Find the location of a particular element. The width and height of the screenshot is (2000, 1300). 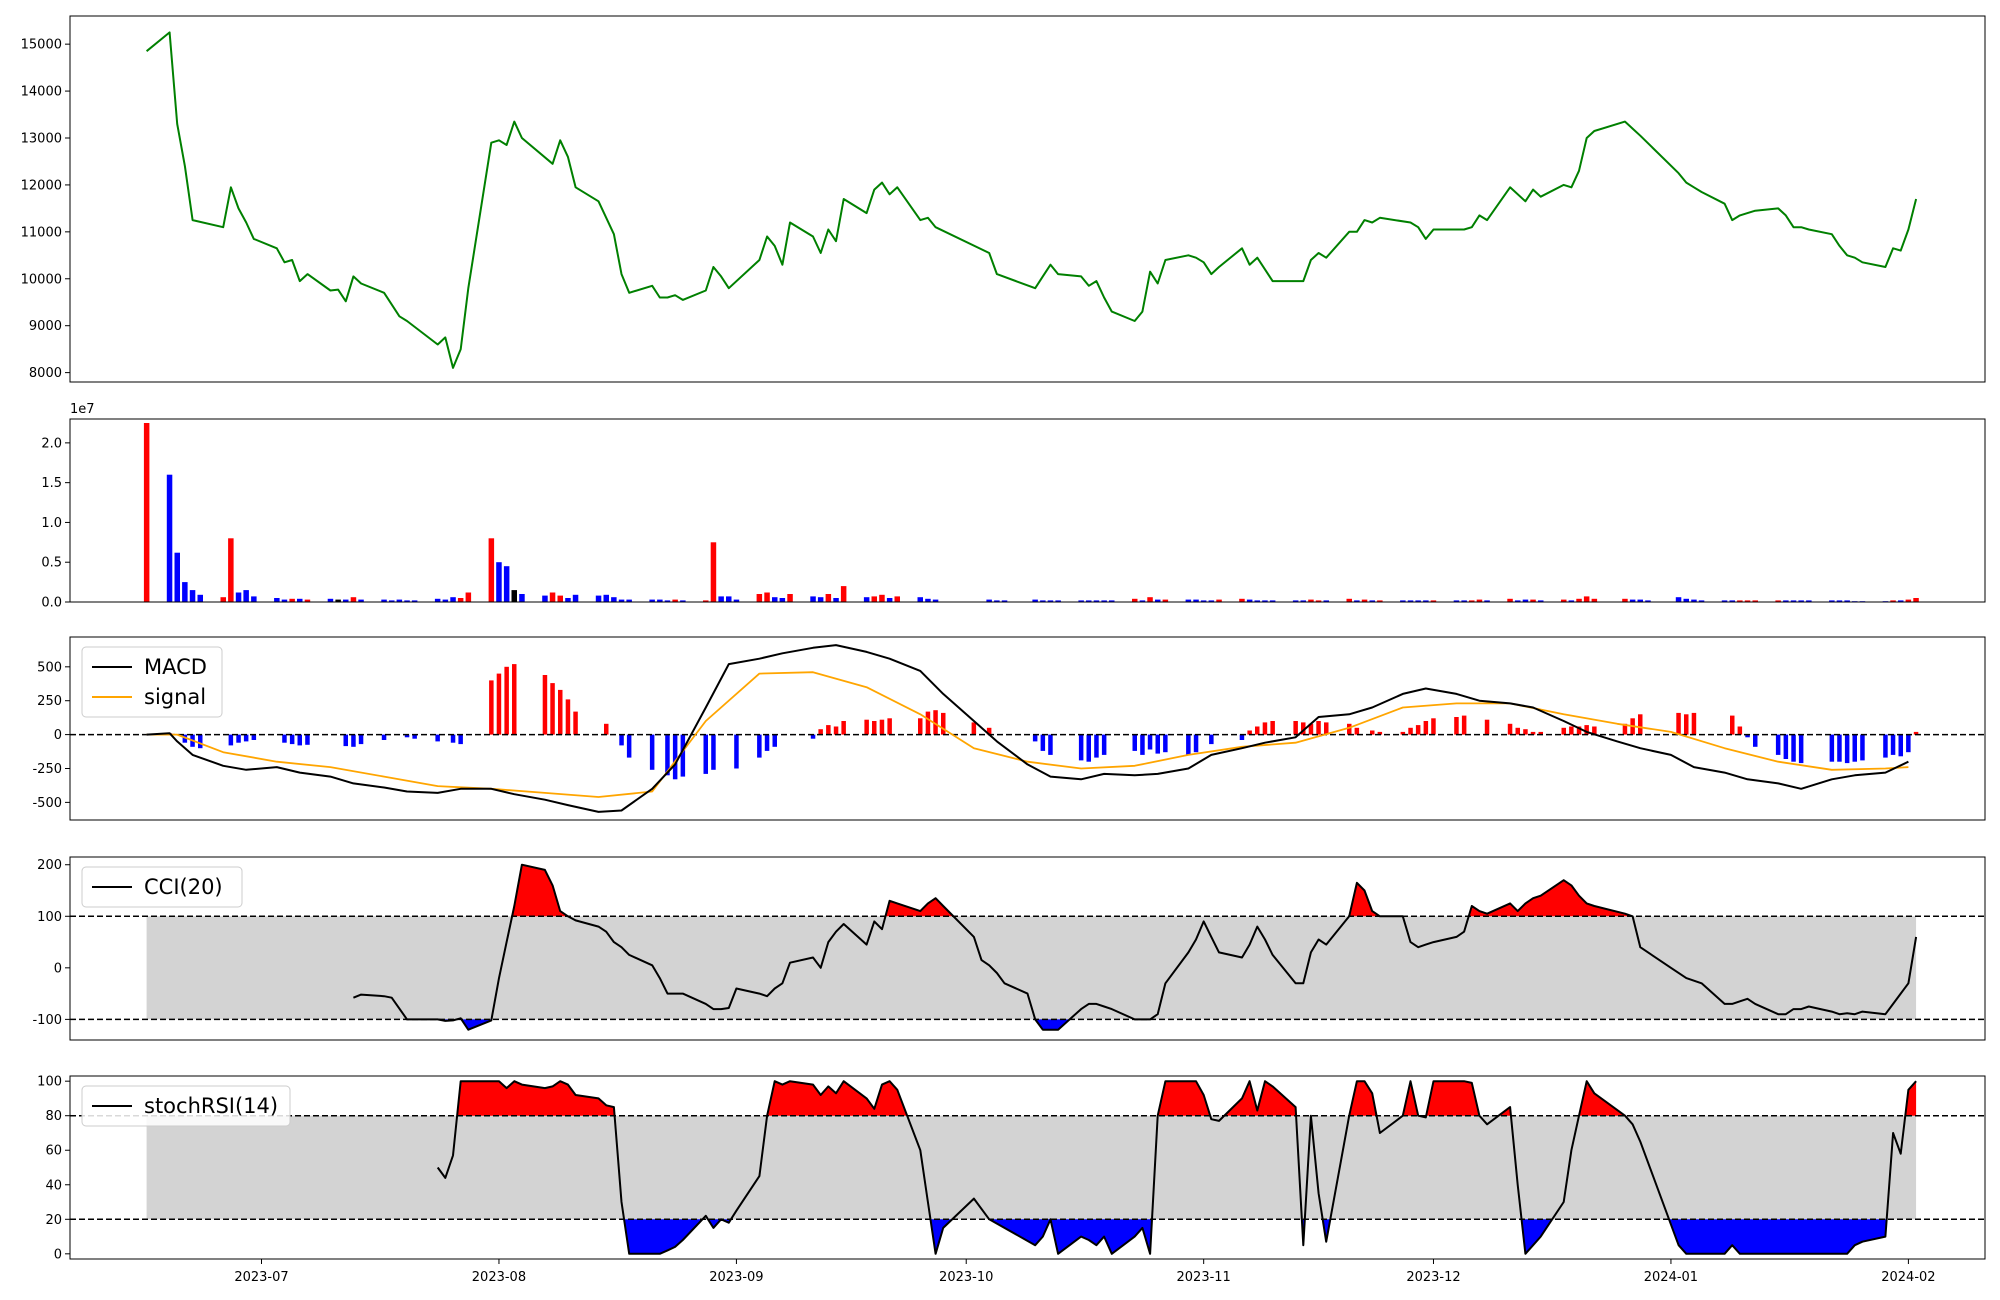

cci-ytick-label: 200 is located at coordinates (49, 865).